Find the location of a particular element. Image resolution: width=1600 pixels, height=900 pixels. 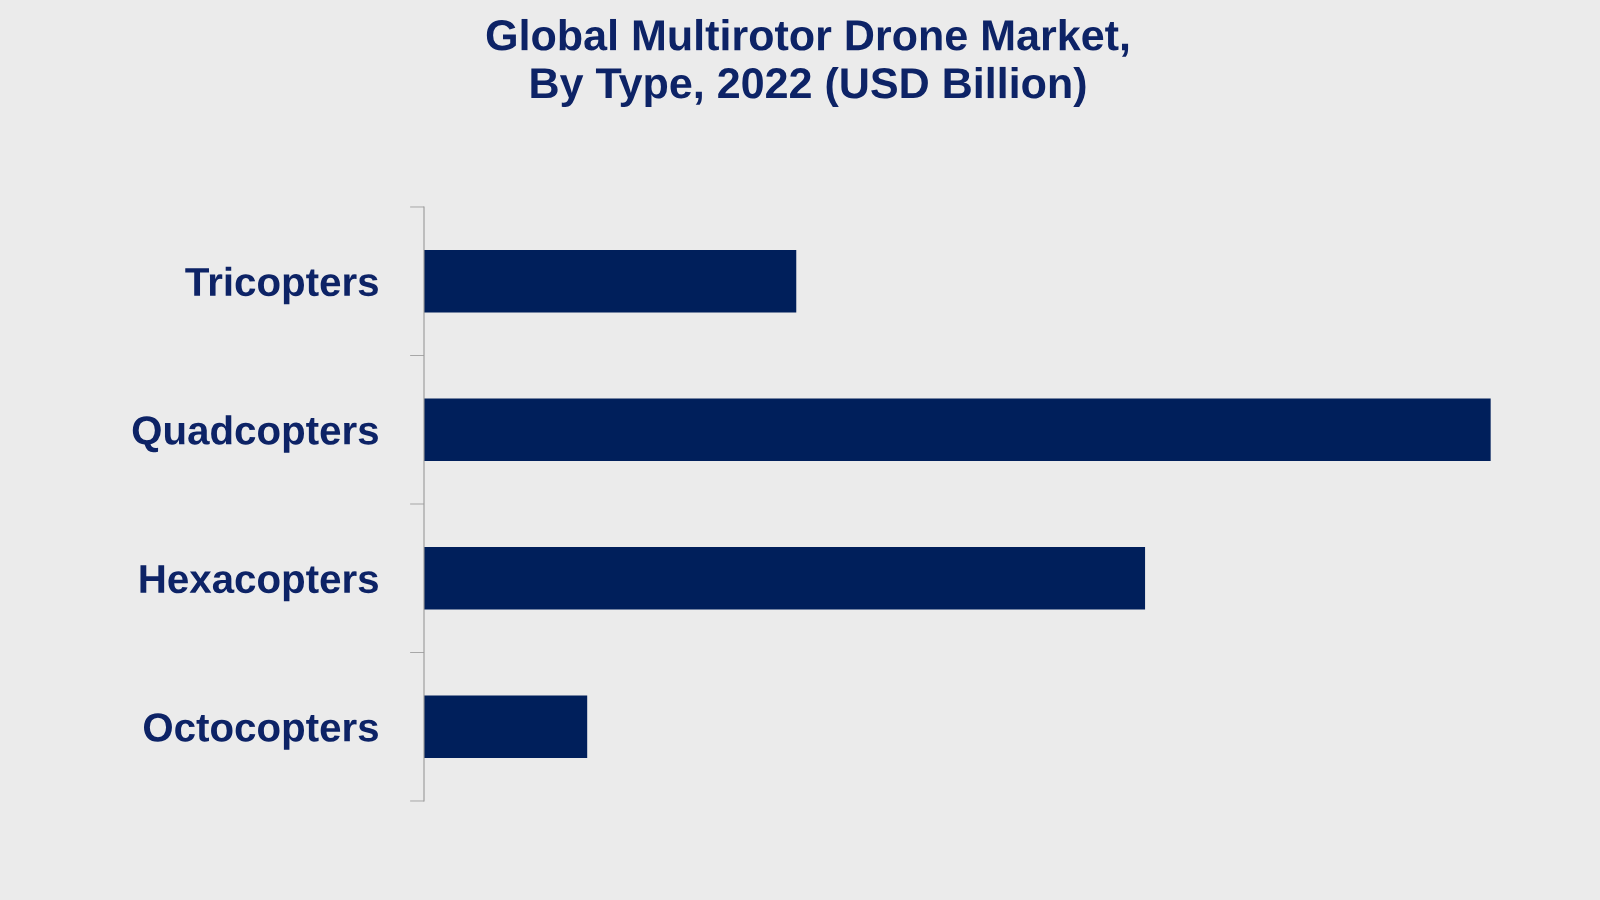

y-tick-label: Tricopters is located at coordinates (281, 285).